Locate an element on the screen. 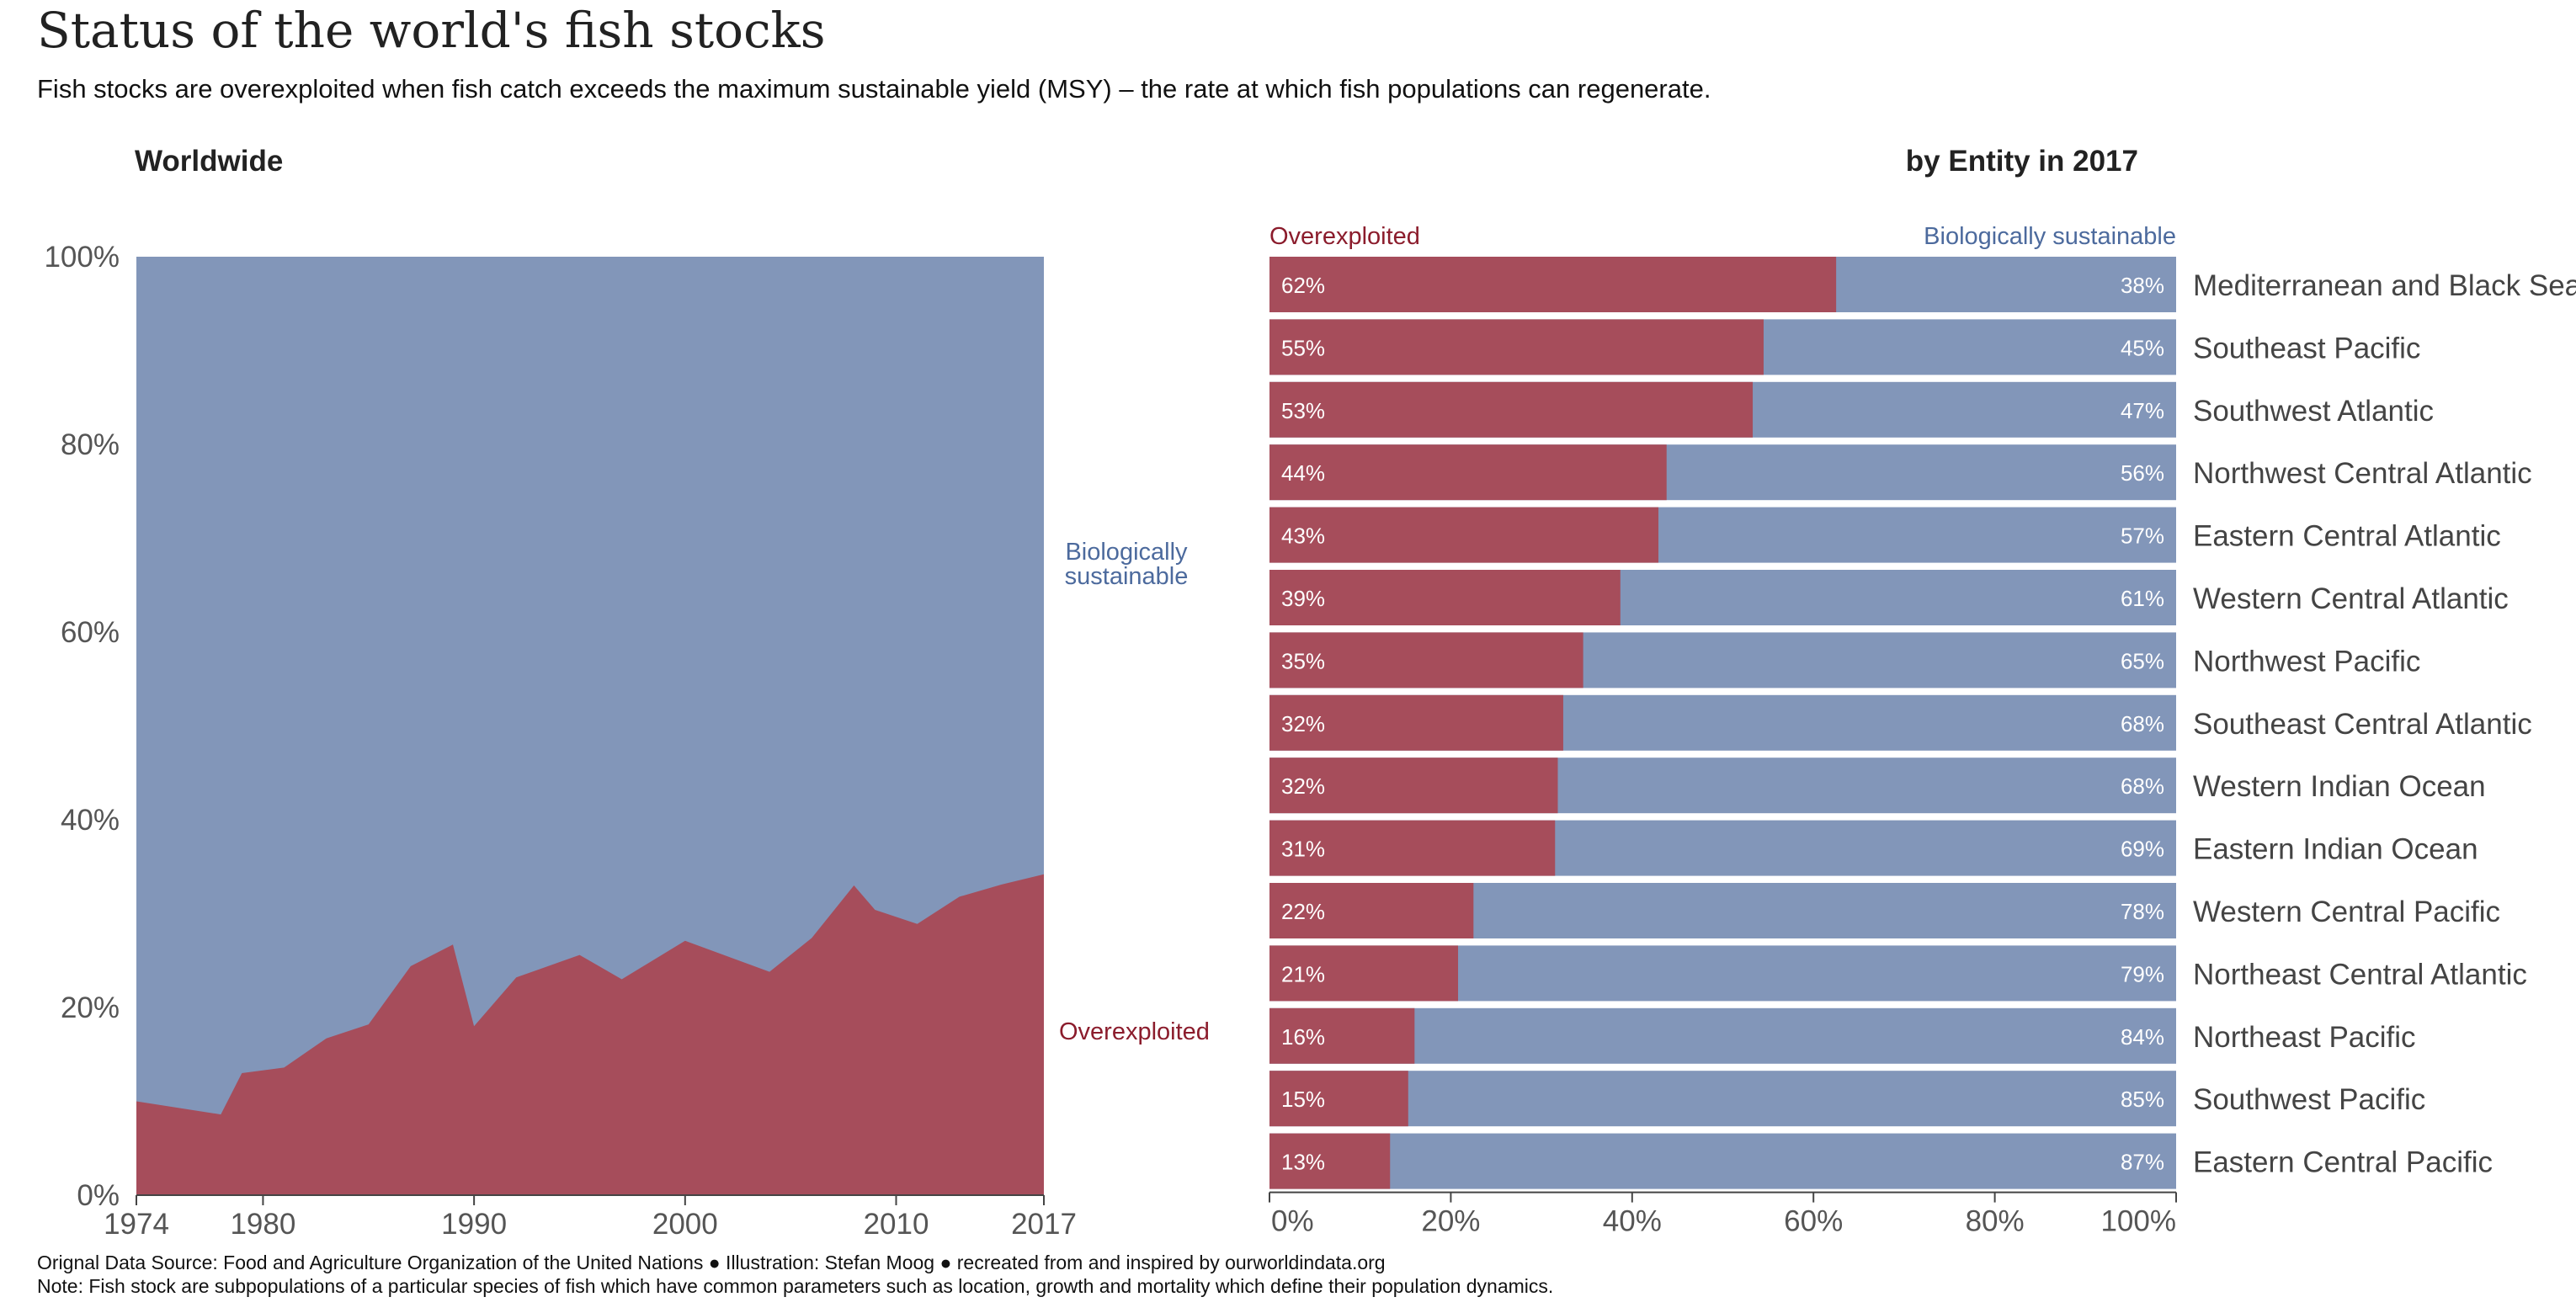 This screenshot has height=1313, width=2576. bar-x-tick-label: 20% is located at coordinates (1451, 1221).